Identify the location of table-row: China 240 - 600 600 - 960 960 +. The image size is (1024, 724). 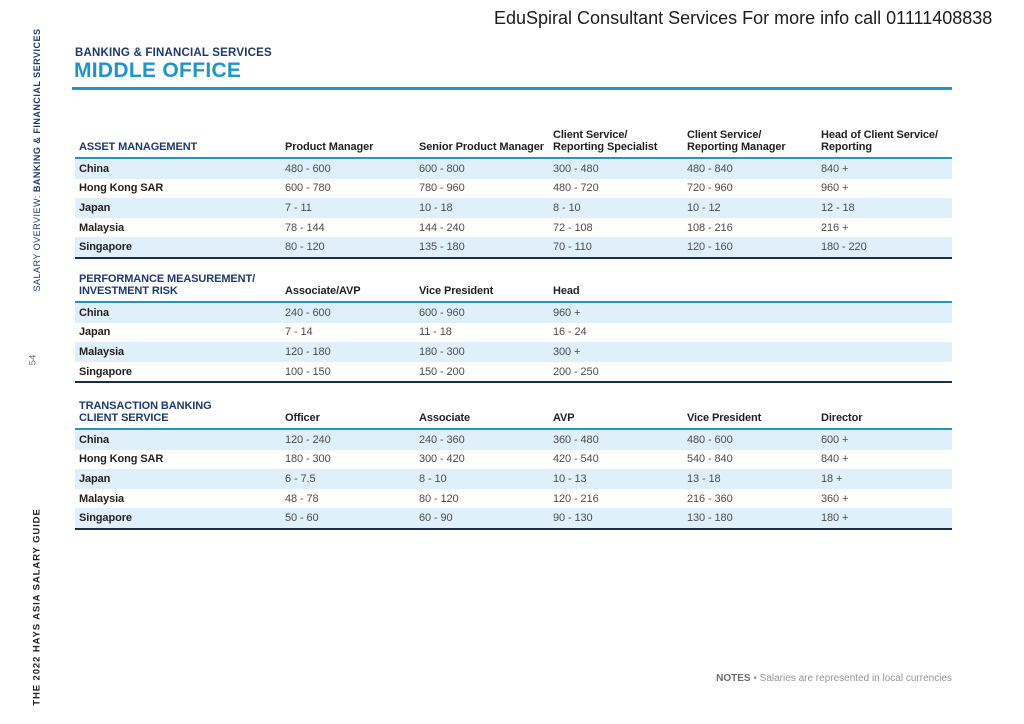
(513, 313).